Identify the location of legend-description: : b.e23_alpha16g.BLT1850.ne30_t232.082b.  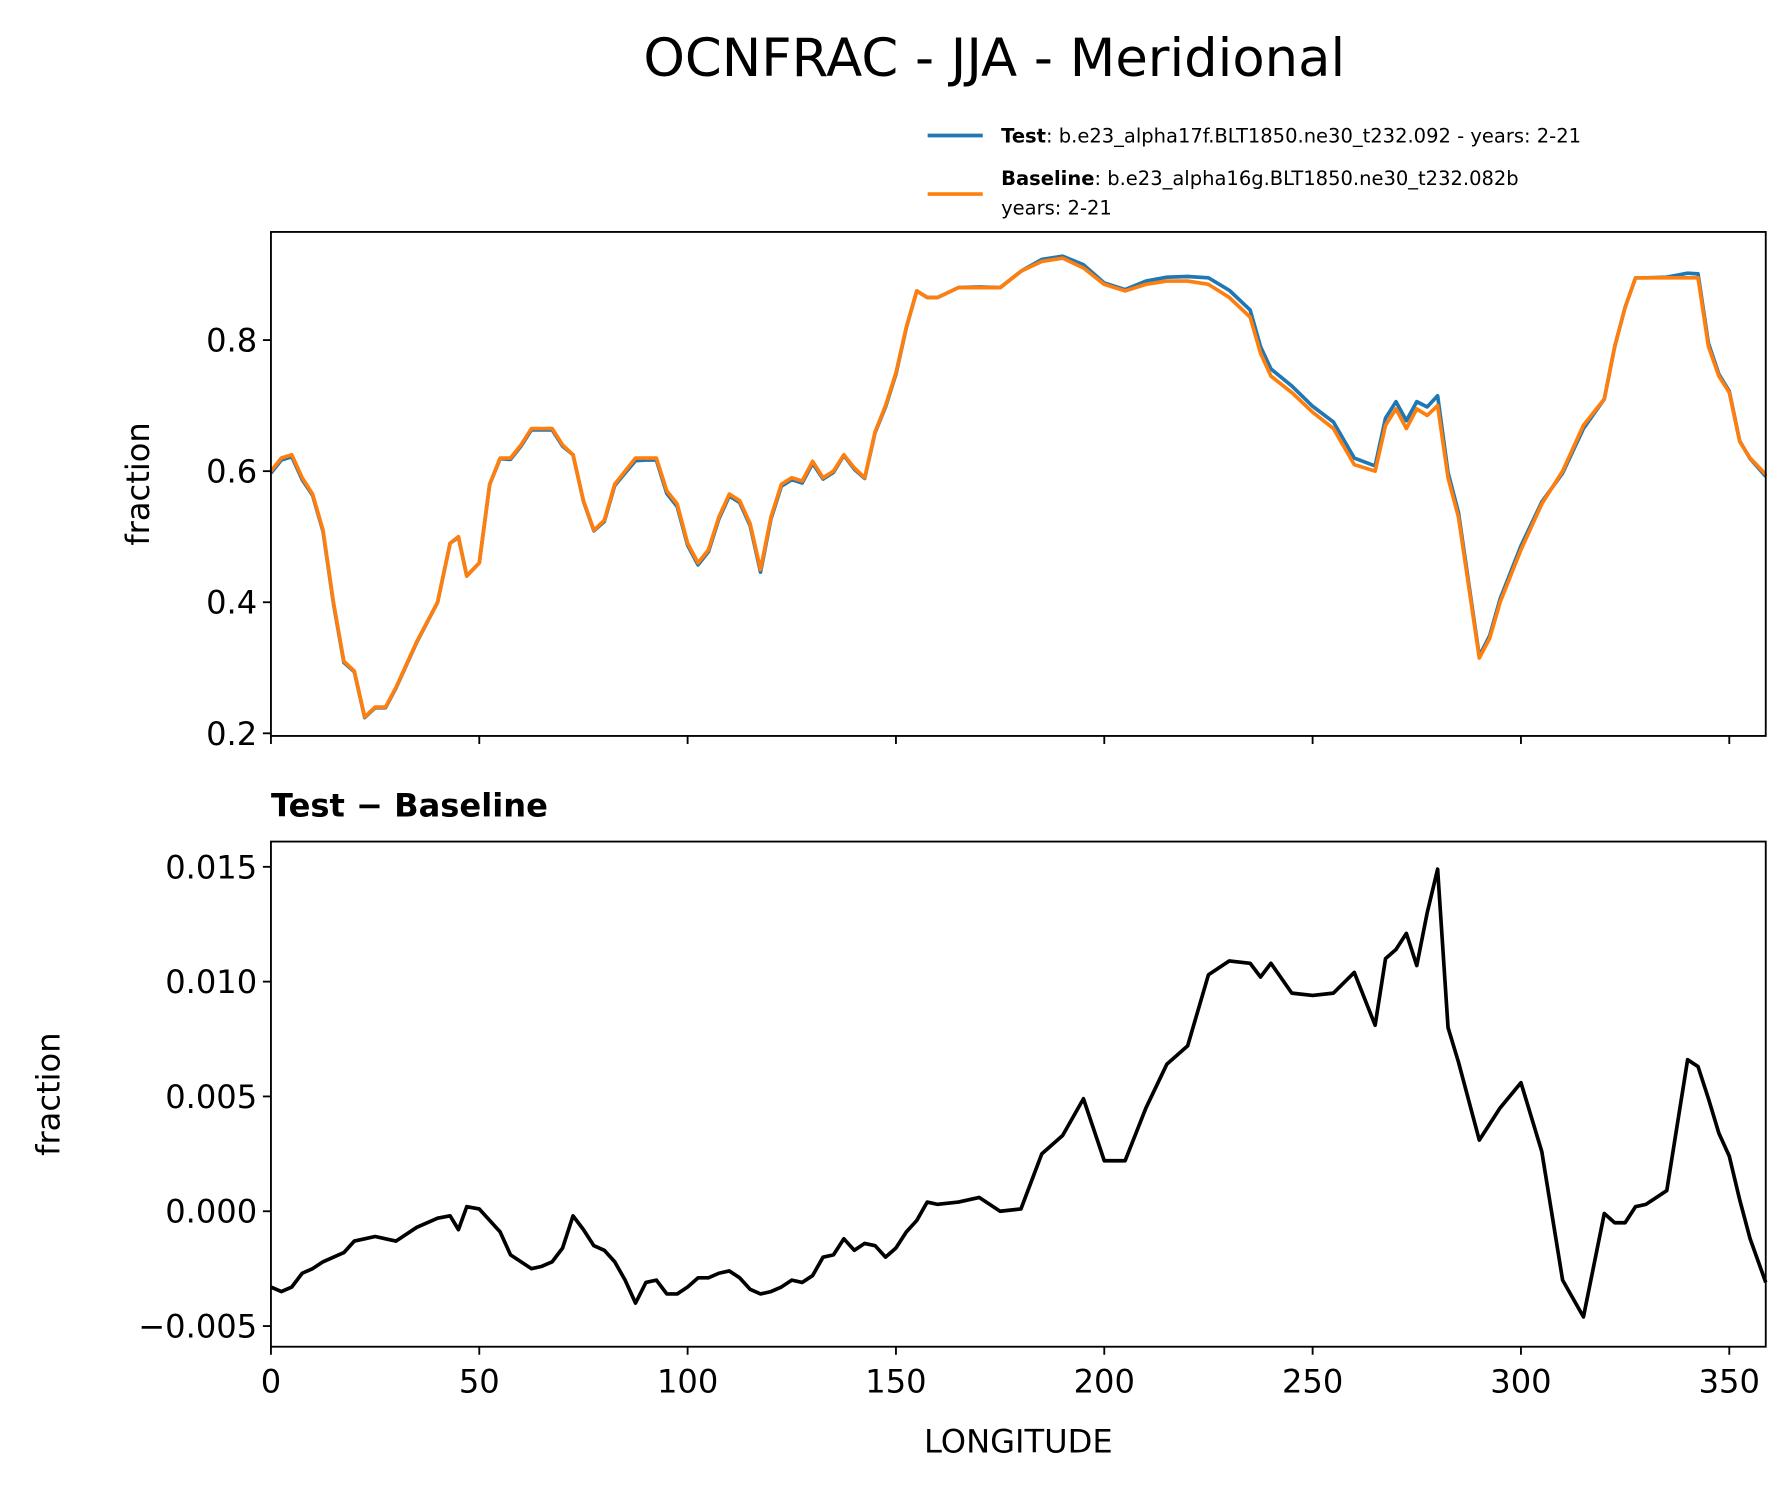
(1306, 178).